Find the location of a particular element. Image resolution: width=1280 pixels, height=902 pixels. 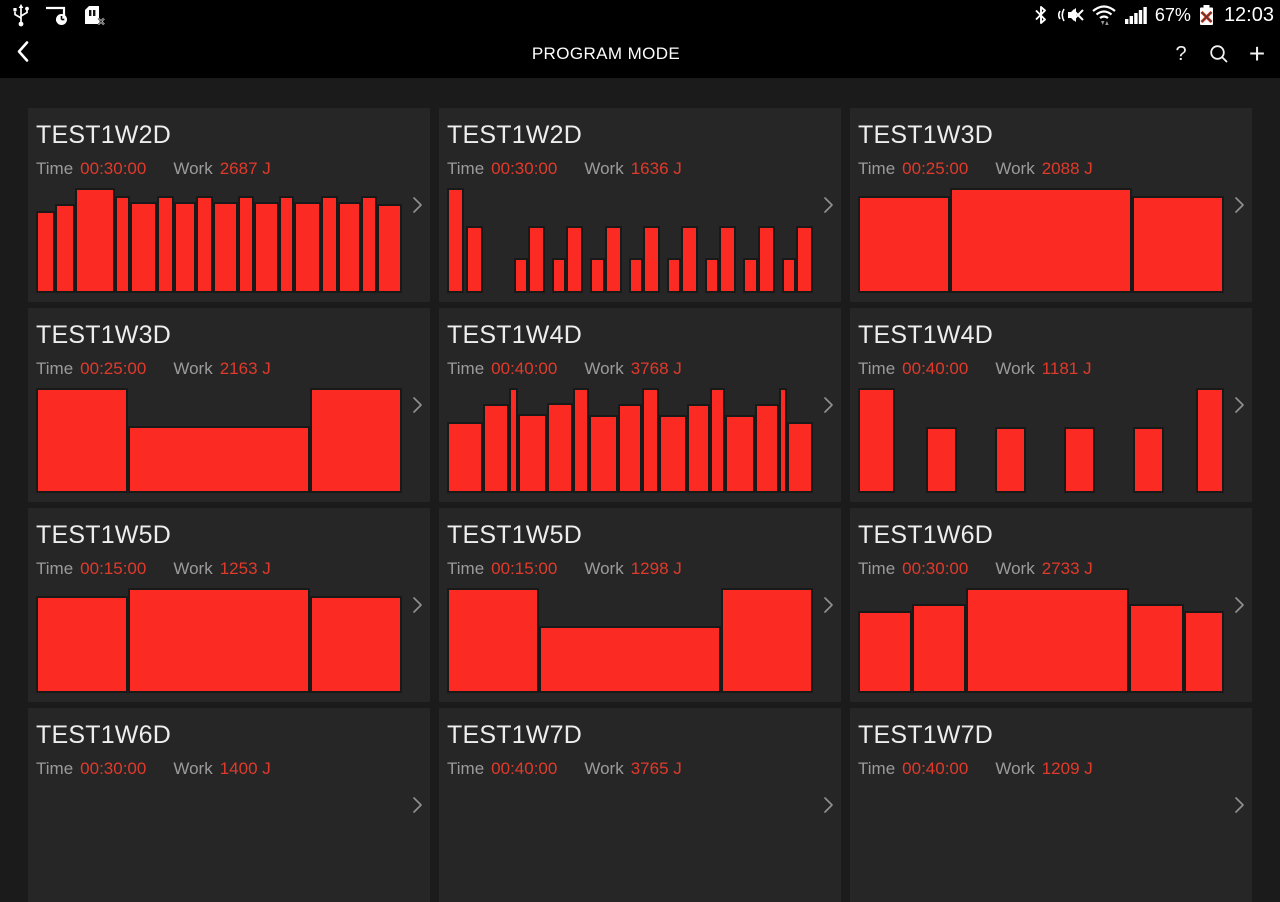

program-card: TEST1W3D Time 00:25:00 Work 2163 J is located at coordinates (229, 405).